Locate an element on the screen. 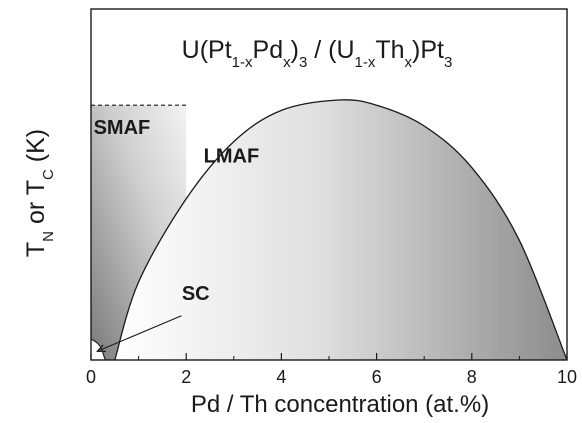 This screenshot has width=582, height=423. x-axis-label: Pd / Th concentration (at.%) is located at coordinates (340, 404).